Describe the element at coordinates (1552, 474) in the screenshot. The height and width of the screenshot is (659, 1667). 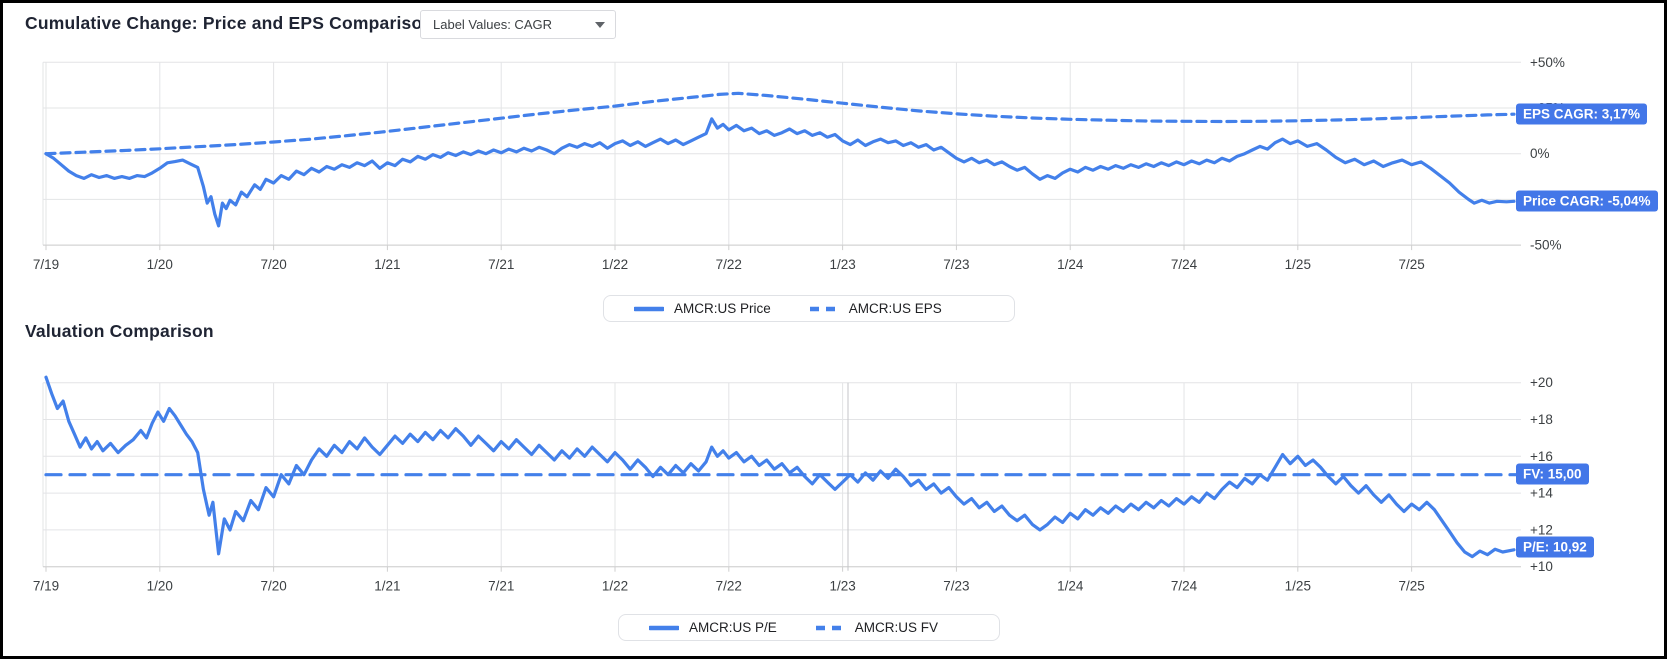
I see `fv-badge: FV: 15,00` at that location.